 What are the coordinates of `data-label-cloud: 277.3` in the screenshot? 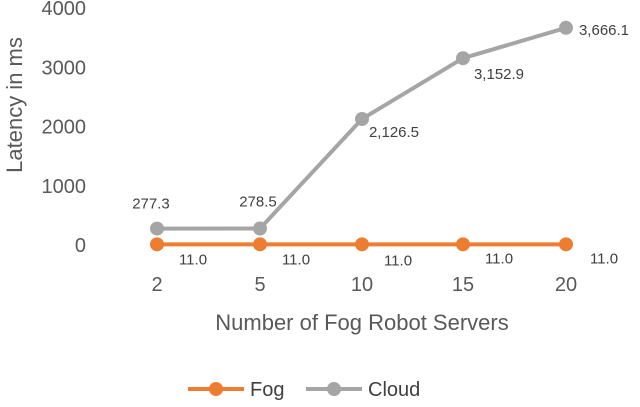 It's located at (151, 204).